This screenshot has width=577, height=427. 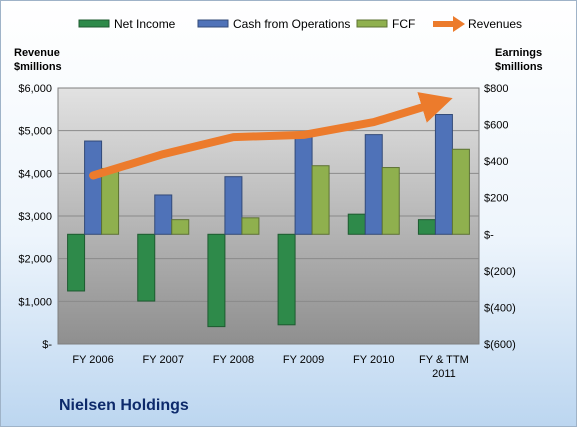 What do you see at coordinates (496, 199) in the screenshot?
I see `right-tick-label: $200` at bounding box center [496, 199].